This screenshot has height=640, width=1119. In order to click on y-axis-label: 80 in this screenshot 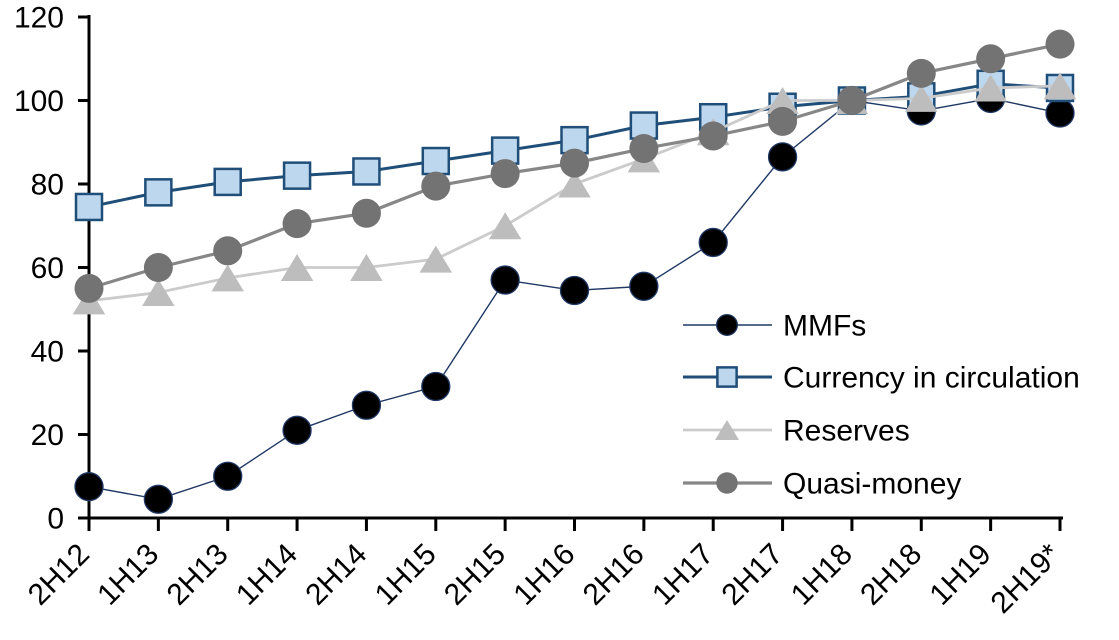, I will do `click(47, 185)`.